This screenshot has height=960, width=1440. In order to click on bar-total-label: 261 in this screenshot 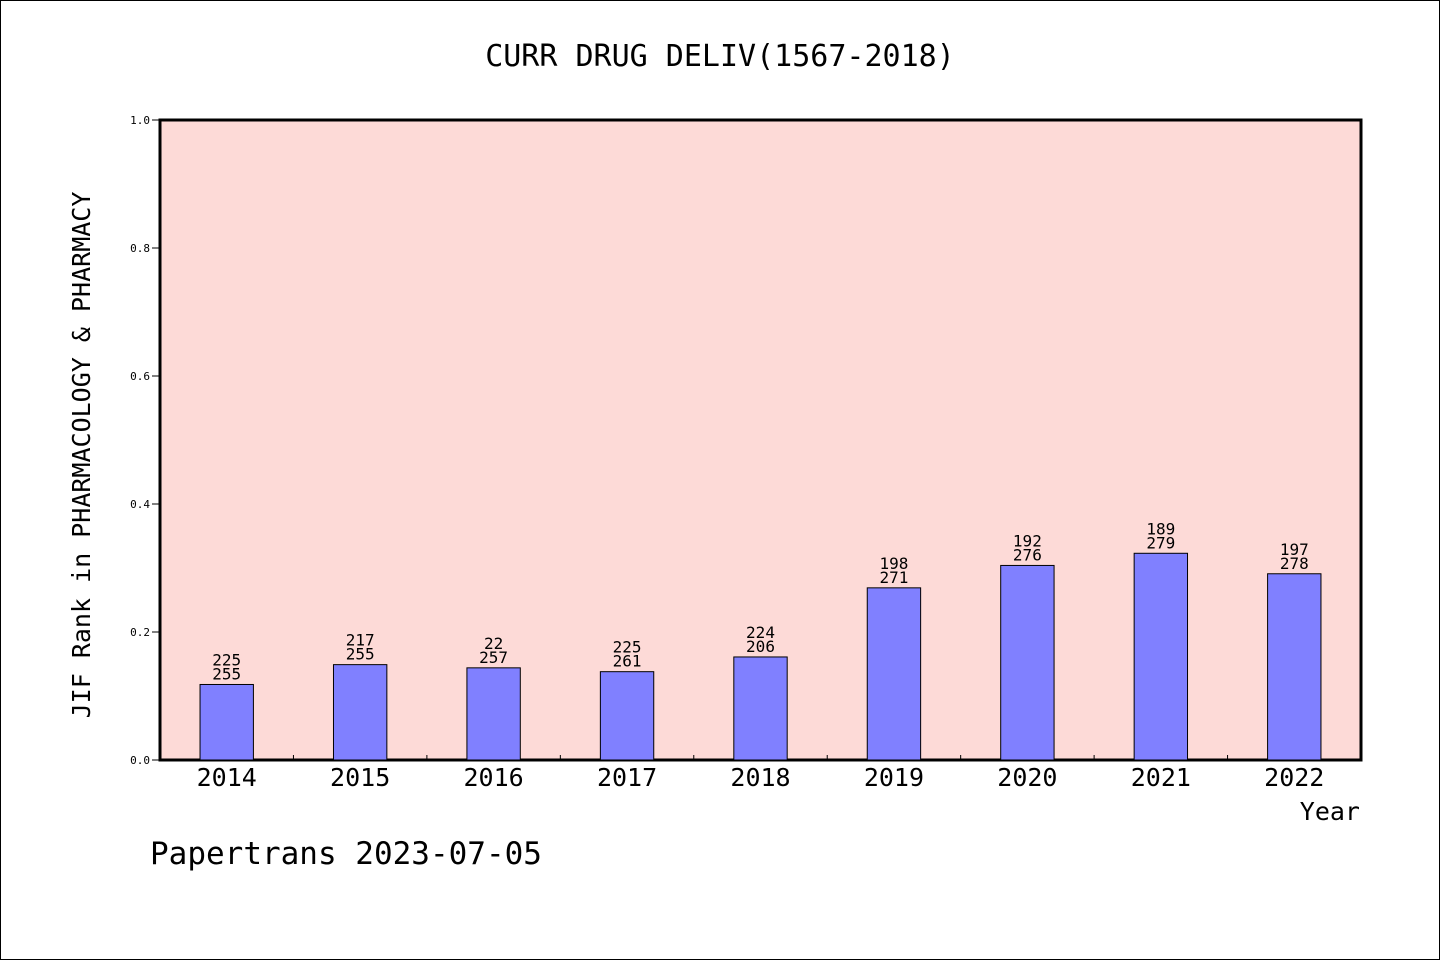, I will do `click(627, 661)`.